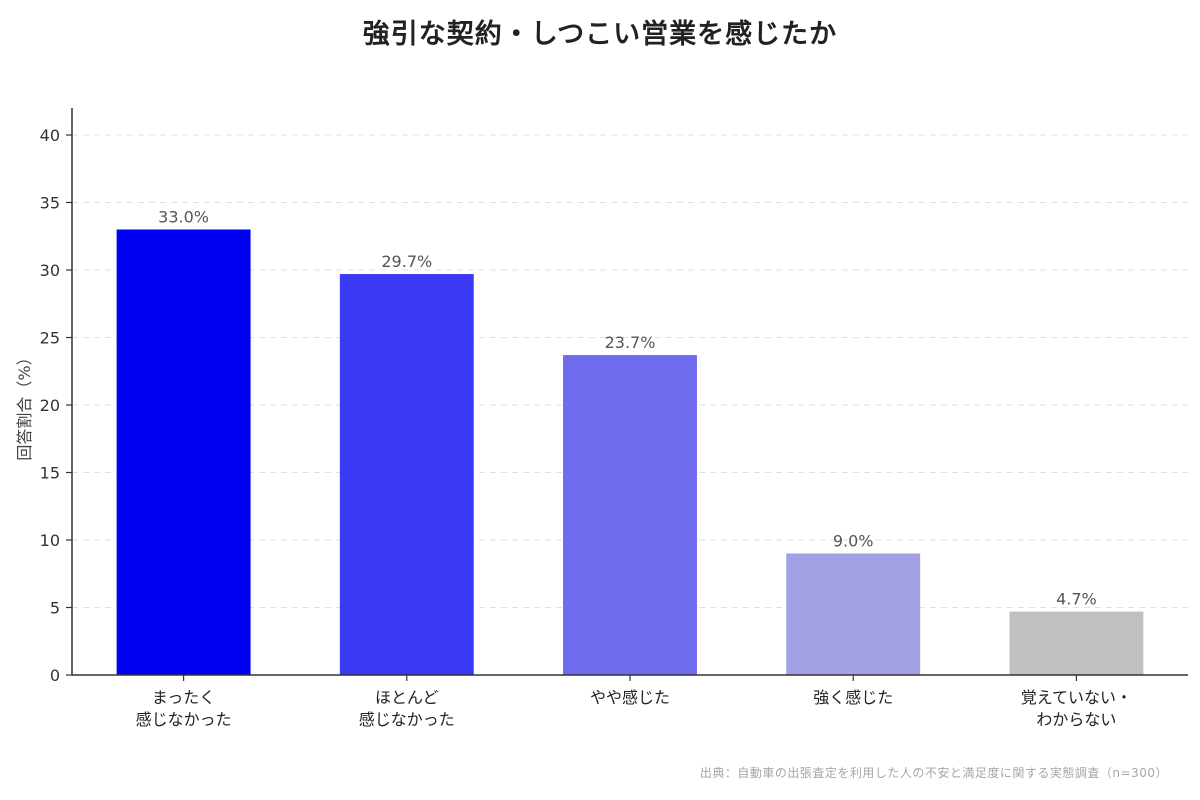  Describe the element at coordinates (853, 697) in the screenshot. I see `x-tick-label: 強く感じた` at that location.